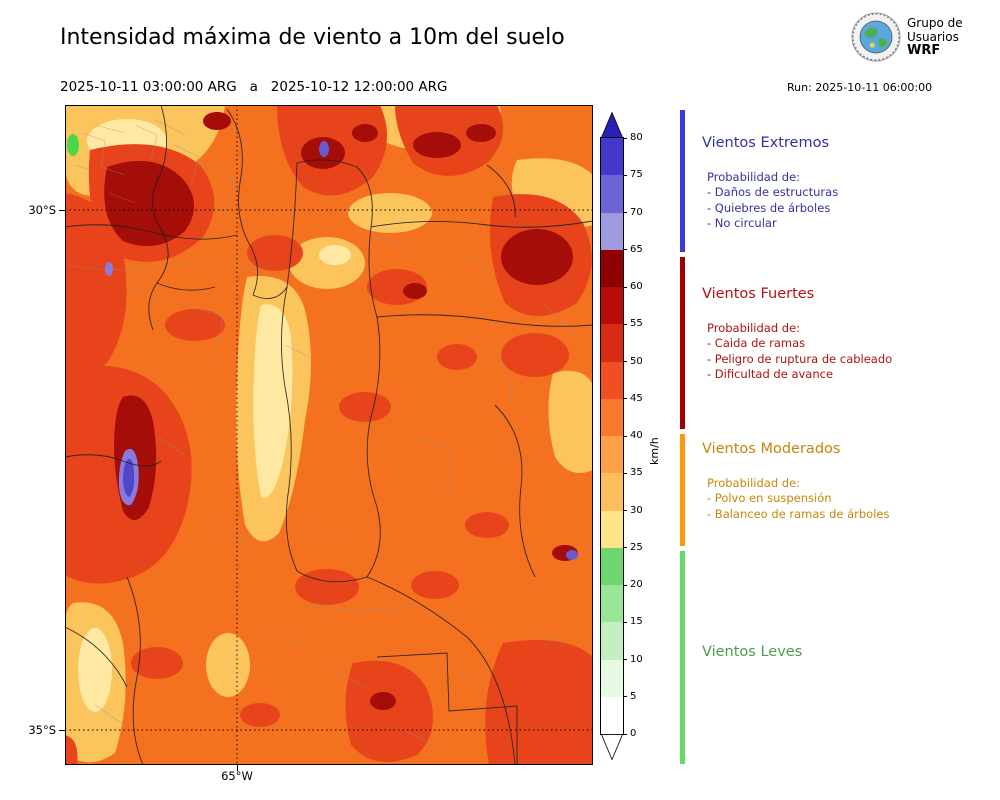 The image size is (1000, 800). What do you see at coordinates (612, 747) in the screenshot?
I see `colorbar-under-arrow` at bounding box center [612, 747].